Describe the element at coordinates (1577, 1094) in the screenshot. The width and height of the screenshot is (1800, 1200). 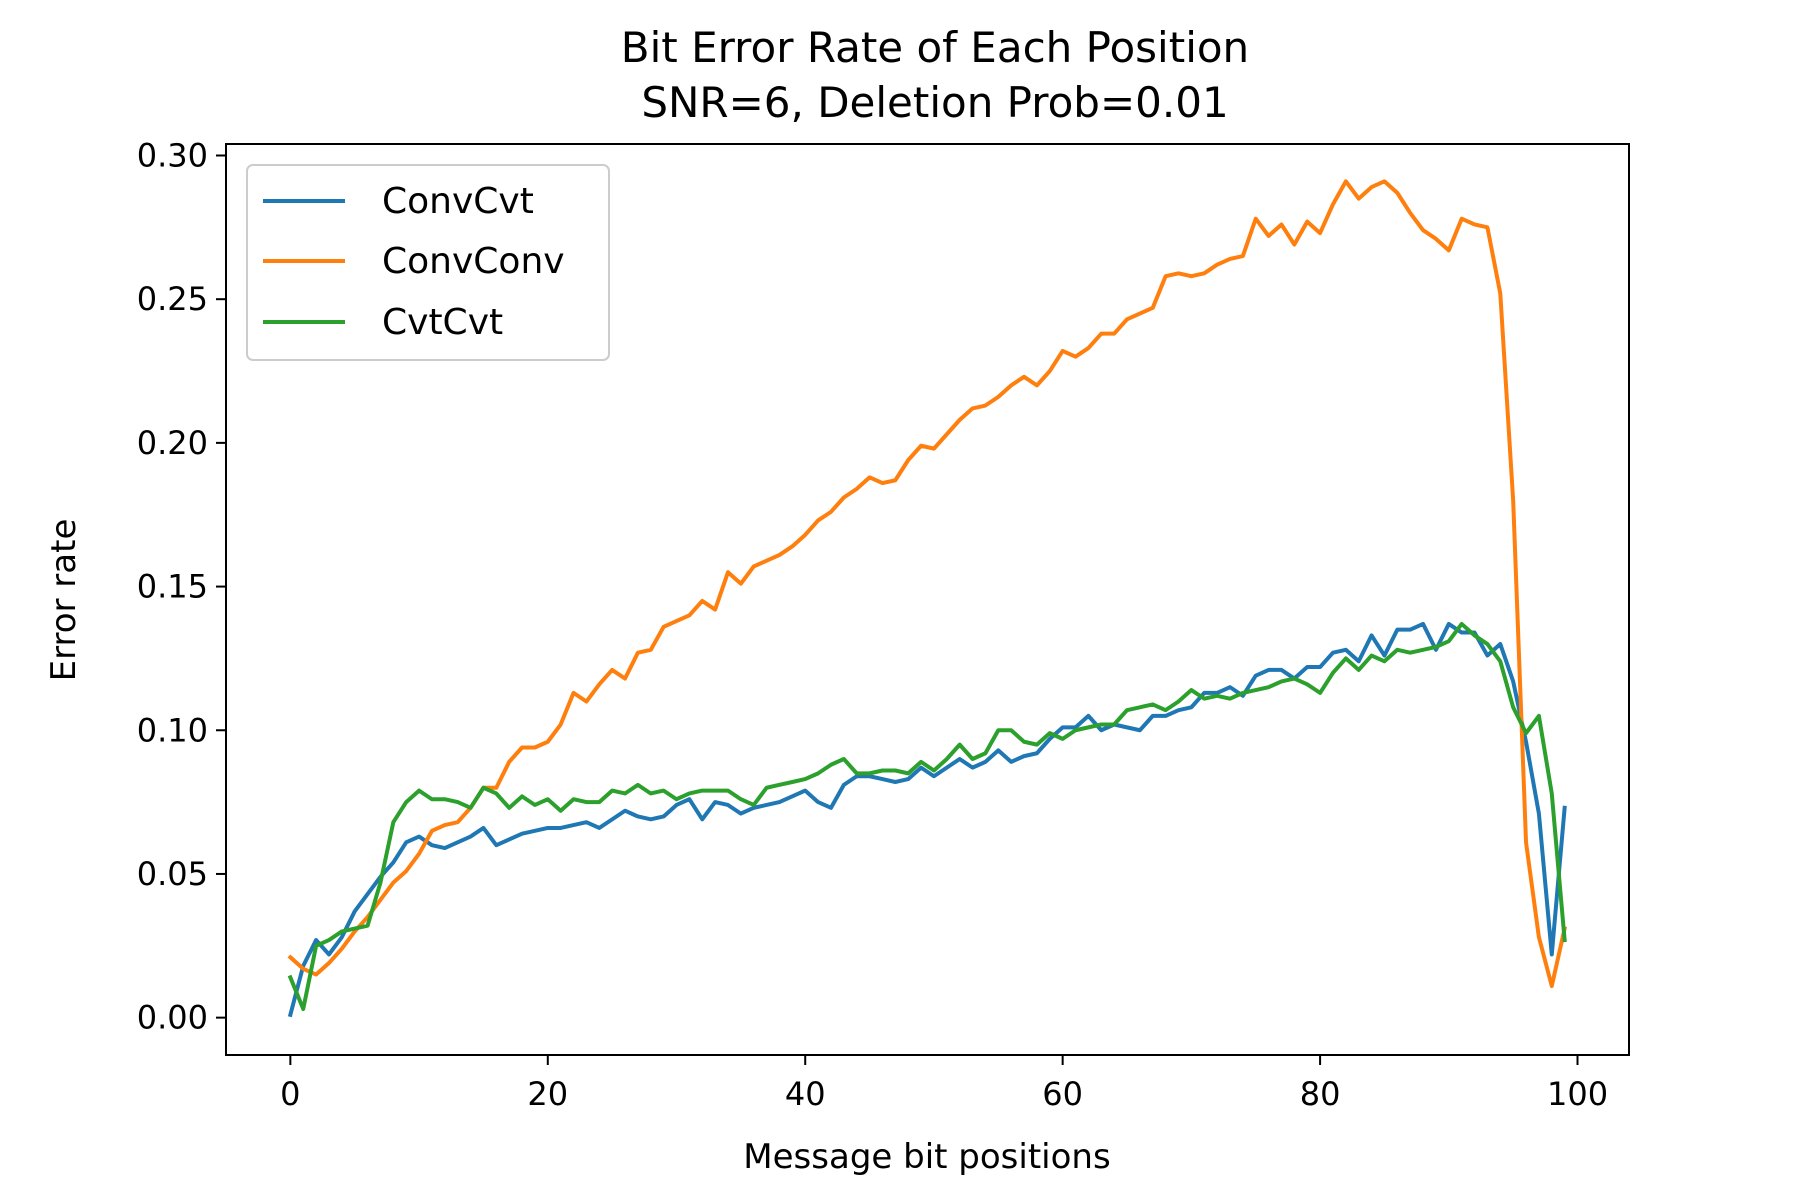
I see `x-tick-label: 100` at that location.